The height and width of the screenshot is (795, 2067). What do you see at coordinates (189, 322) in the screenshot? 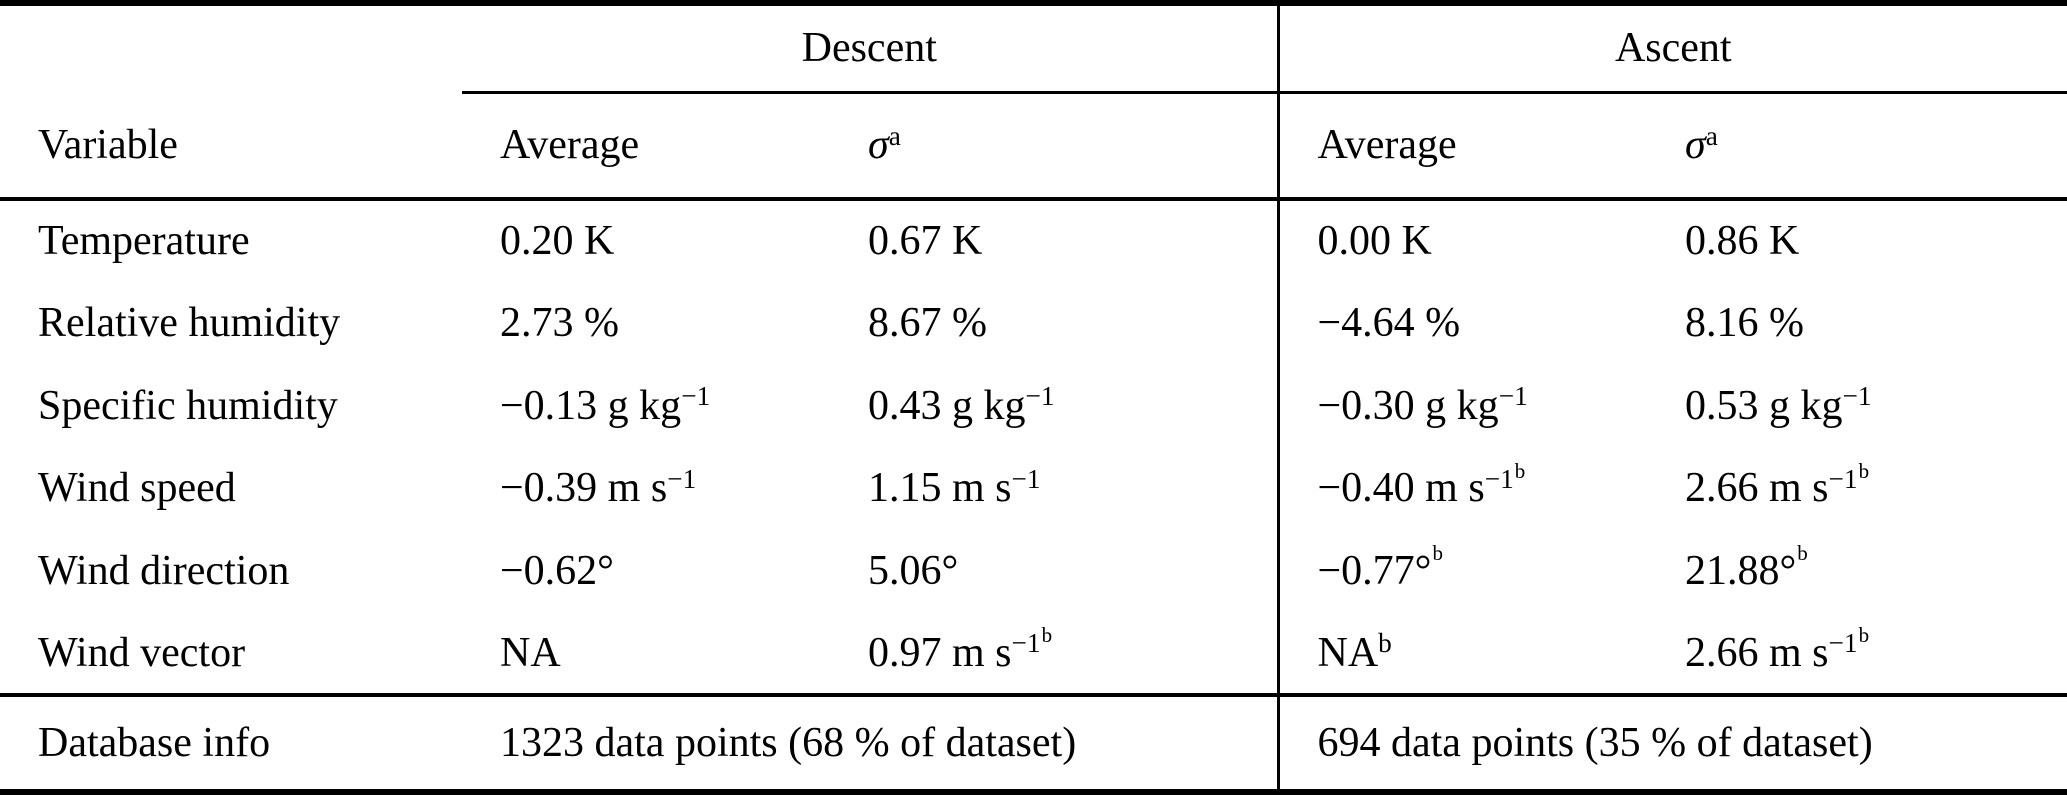
I see `cell-variable: Relative humidity` at bounding box center [189, 322].